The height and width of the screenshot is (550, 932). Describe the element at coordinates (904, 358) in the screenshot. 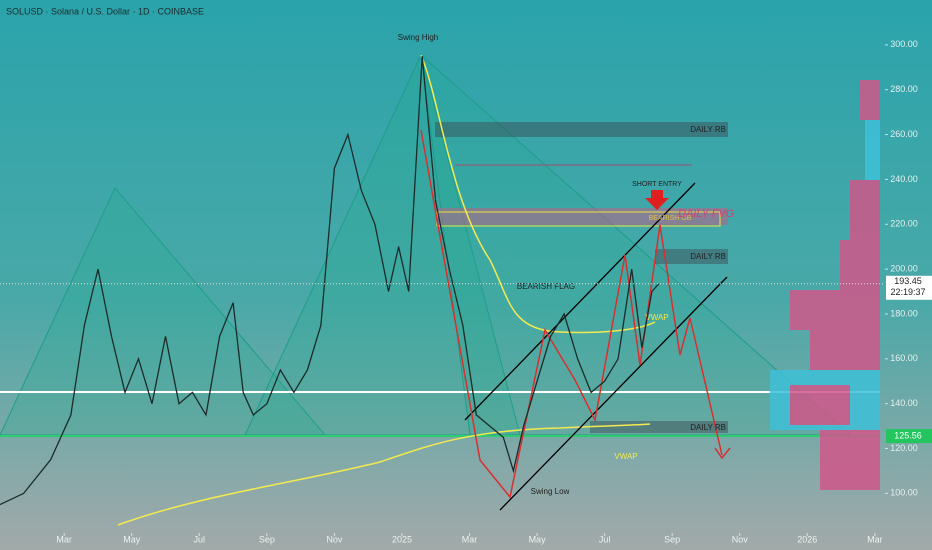

I see `y-tick-label: 160.00` at that location.